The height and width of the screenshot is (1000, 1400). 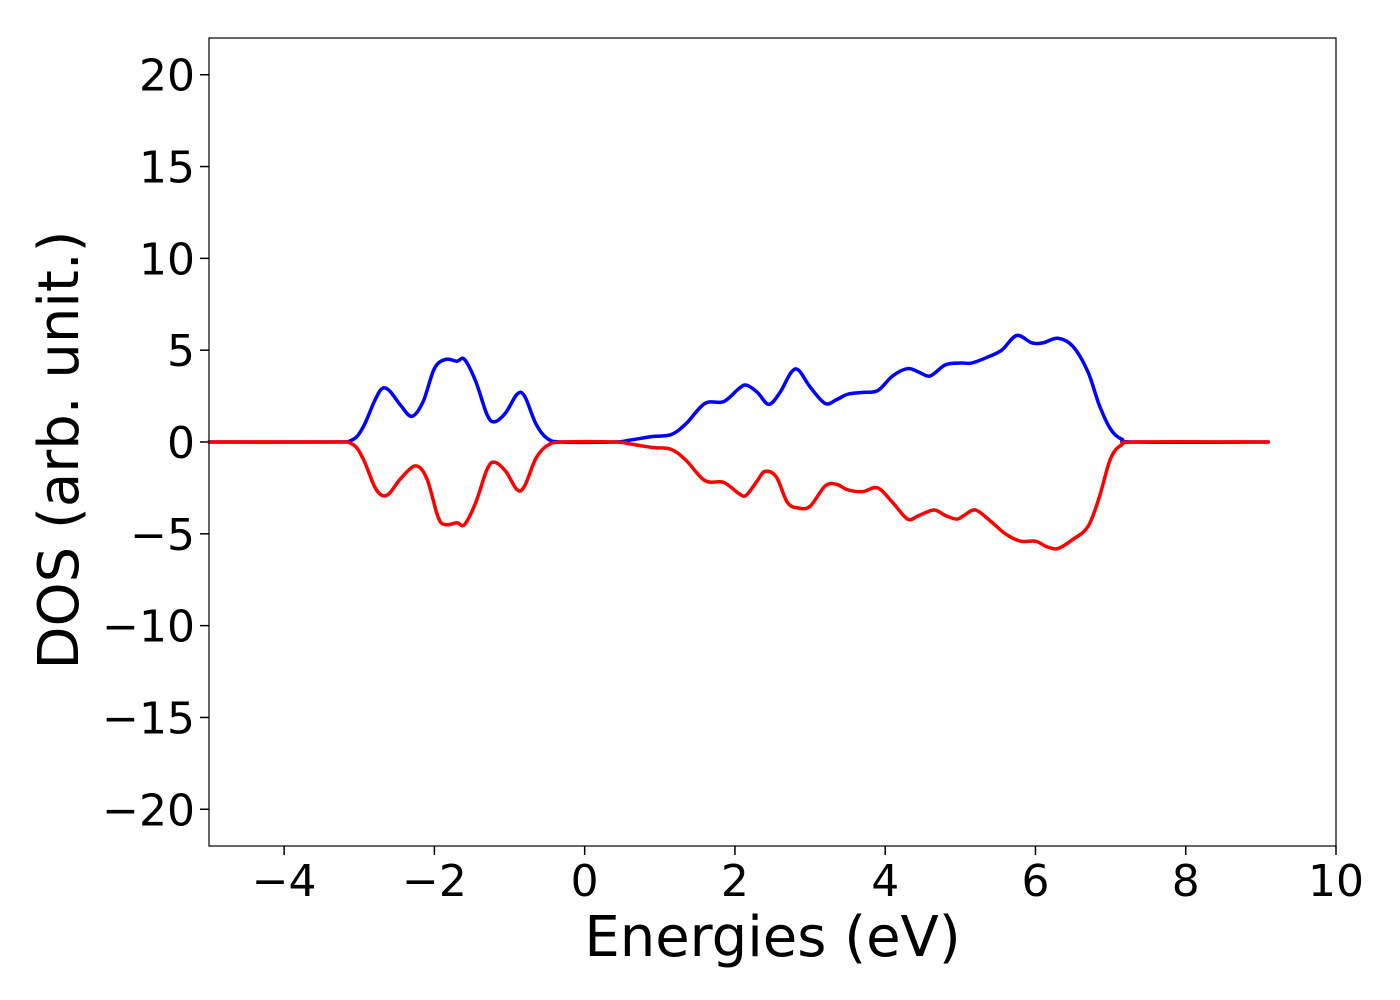 What do you see at coordinates (808, 876) in the screenshot?
I see `x-axis-ticks: −4 −2 0 2 4 6 8 10` at bounding box center [808, 876].